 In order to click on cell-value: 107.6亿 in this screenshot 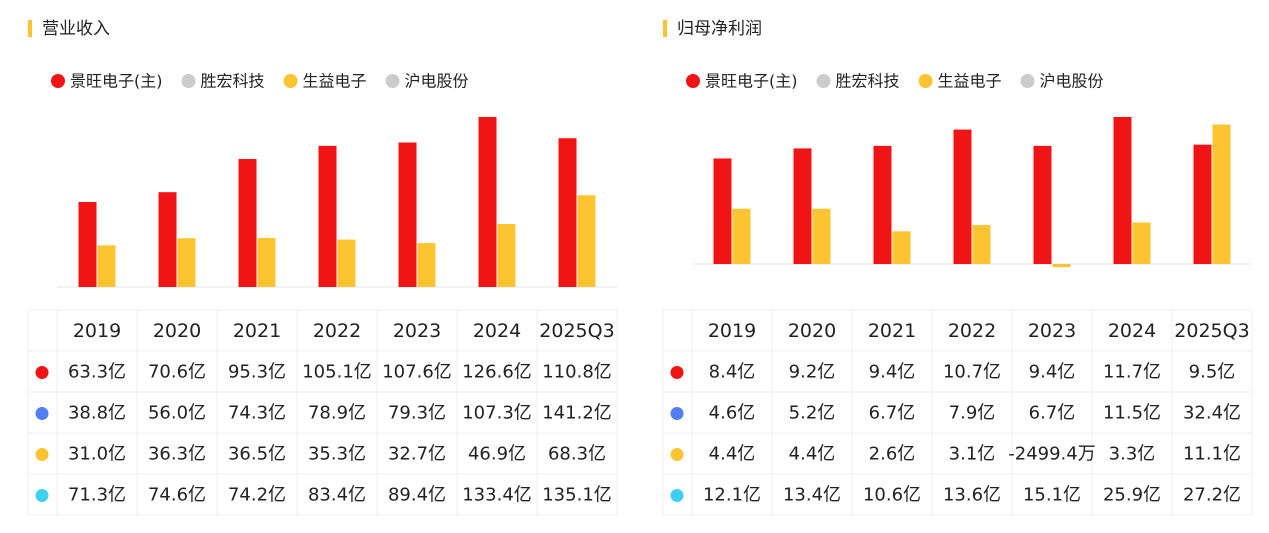, I will do `click(417, 372)`.